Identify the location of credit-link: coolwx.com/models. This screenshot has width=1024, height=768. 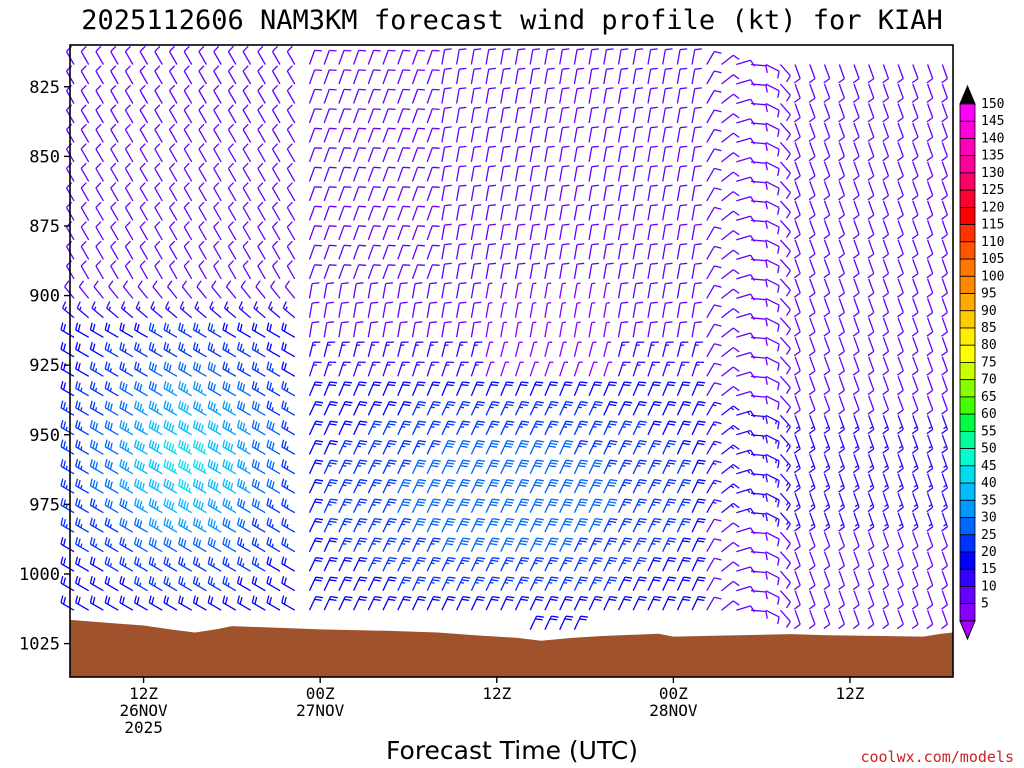
(937, 757).